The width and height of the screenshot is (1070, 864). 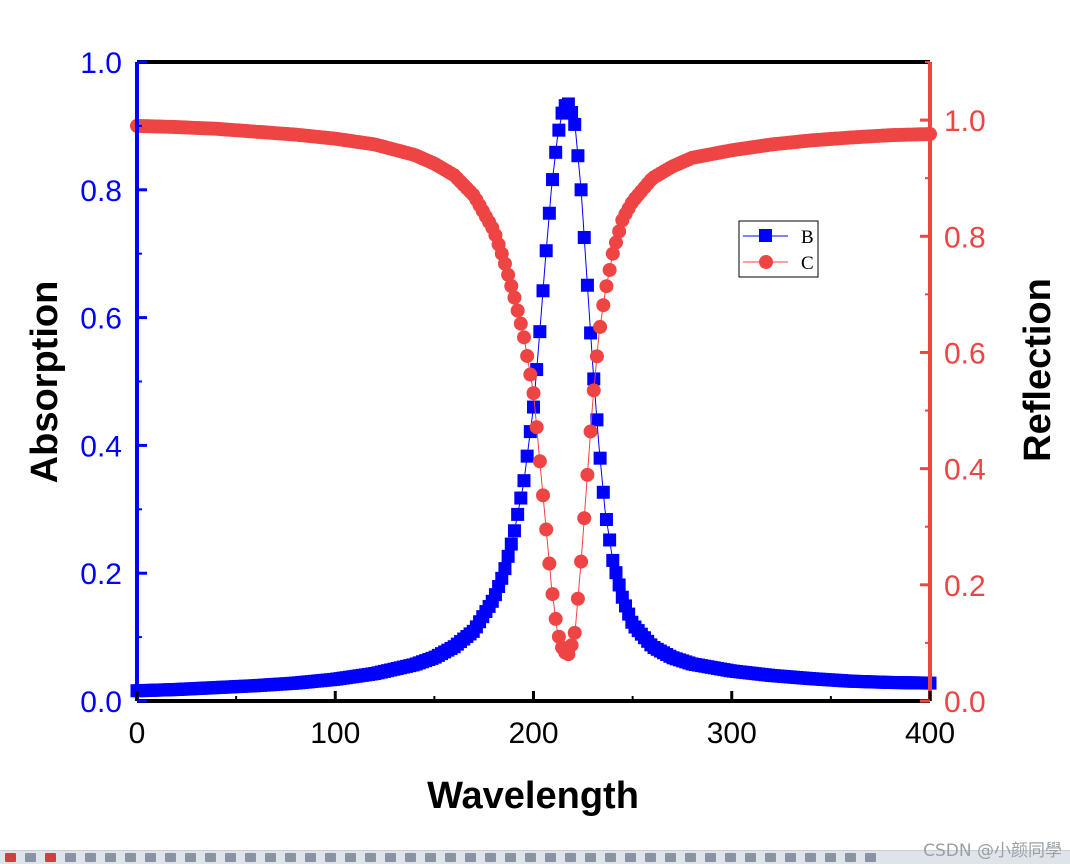 What do you see at coordinates (992, 851) in the screenshot?
I see `watermark: CSDN @小颜同學` at bounding box center [992, 851].